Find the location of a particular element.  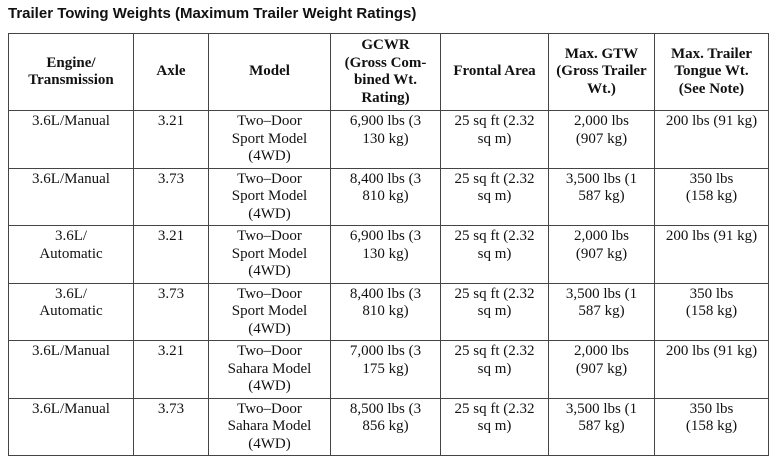

cell-line: 6,900 lbs (3 is located at coordinates (385, 121).